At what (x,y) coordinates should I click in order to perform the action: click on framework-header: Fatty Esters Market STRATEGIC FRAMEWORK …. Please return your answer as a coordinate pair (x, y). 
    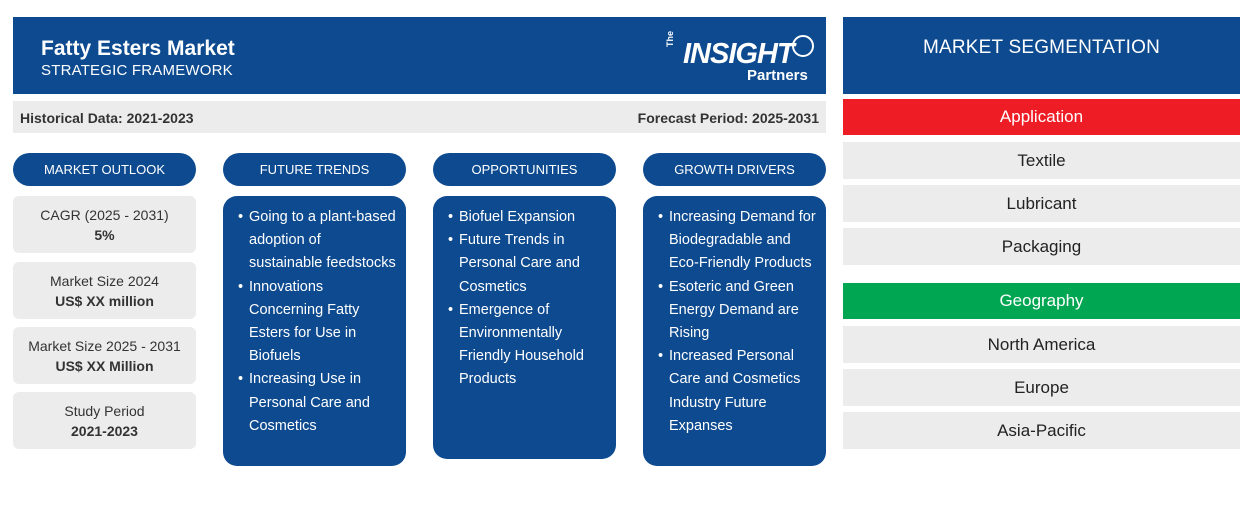
    Looking at the image, I should click on (419, 55).